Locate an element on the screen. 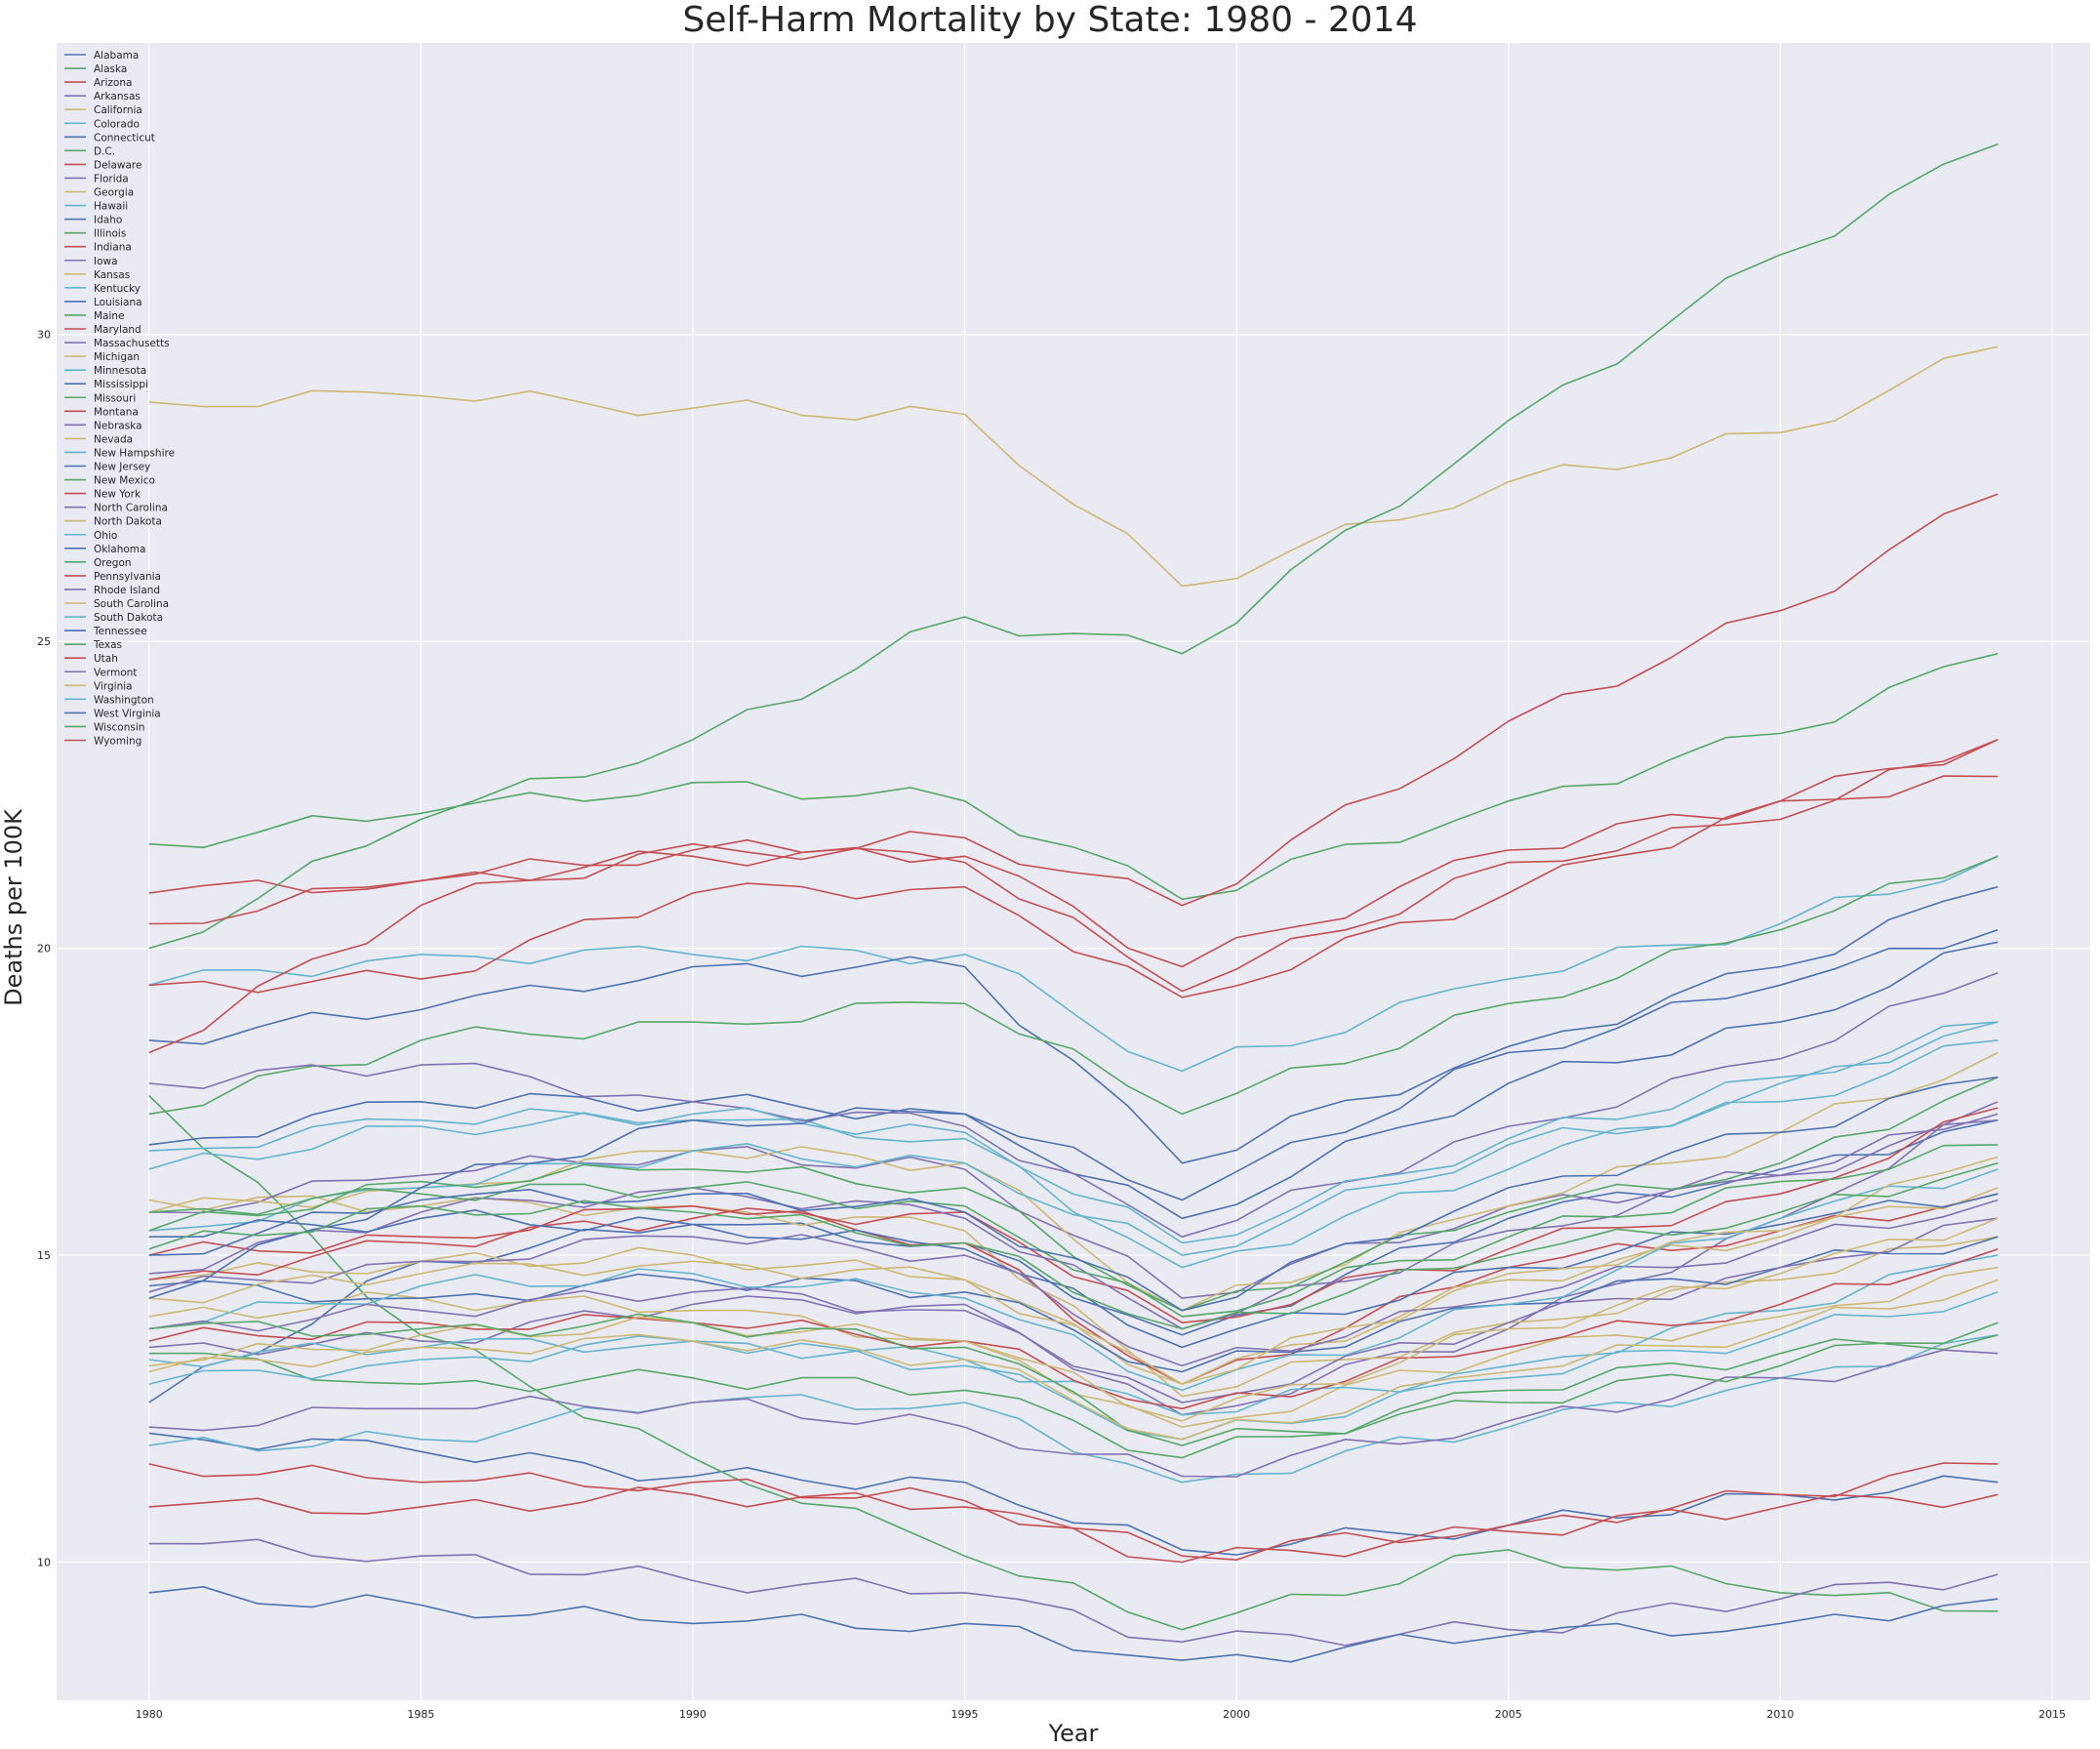 Image resolution: width=2100 pixels, height=1749 pixels. legend-label-kentucky: Kentucky is located at coordinates (117, 289).